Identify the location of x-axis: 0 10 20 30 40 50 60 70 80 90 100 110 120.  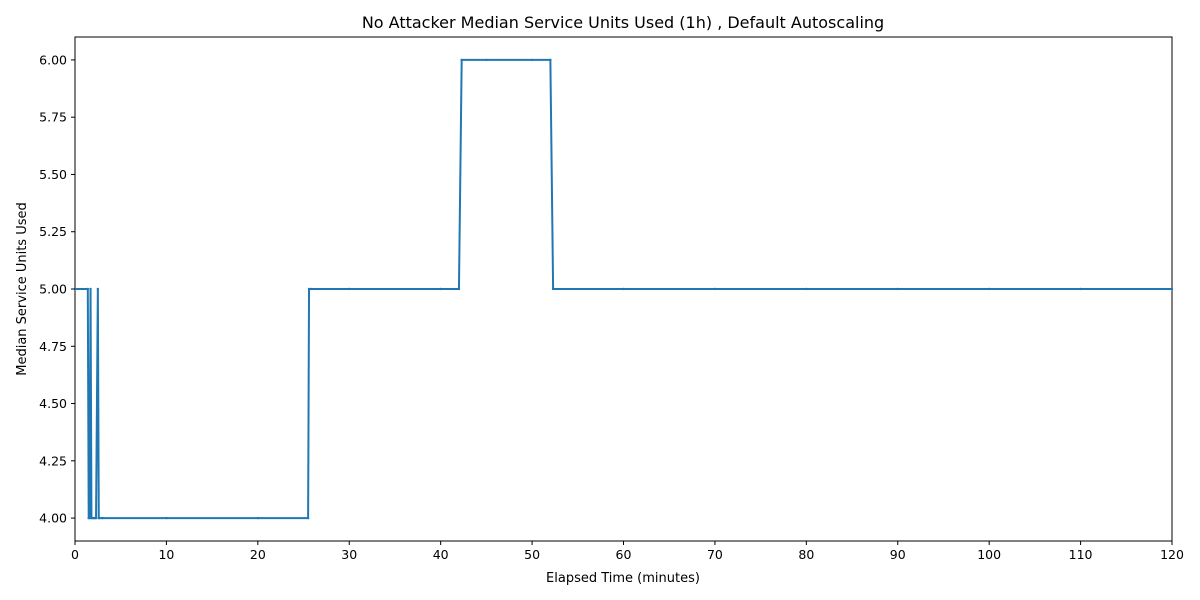
(627, 551).